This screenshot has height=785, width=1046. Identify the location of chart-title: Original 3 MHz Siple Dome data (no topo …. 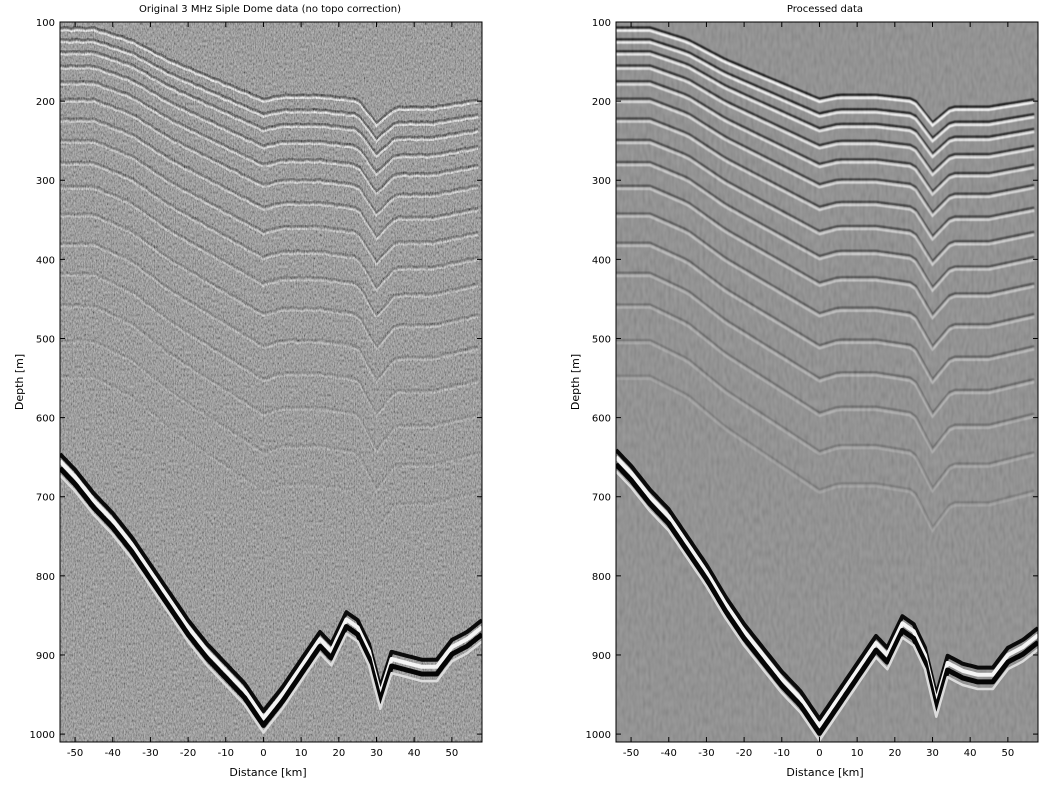
(270, 9).